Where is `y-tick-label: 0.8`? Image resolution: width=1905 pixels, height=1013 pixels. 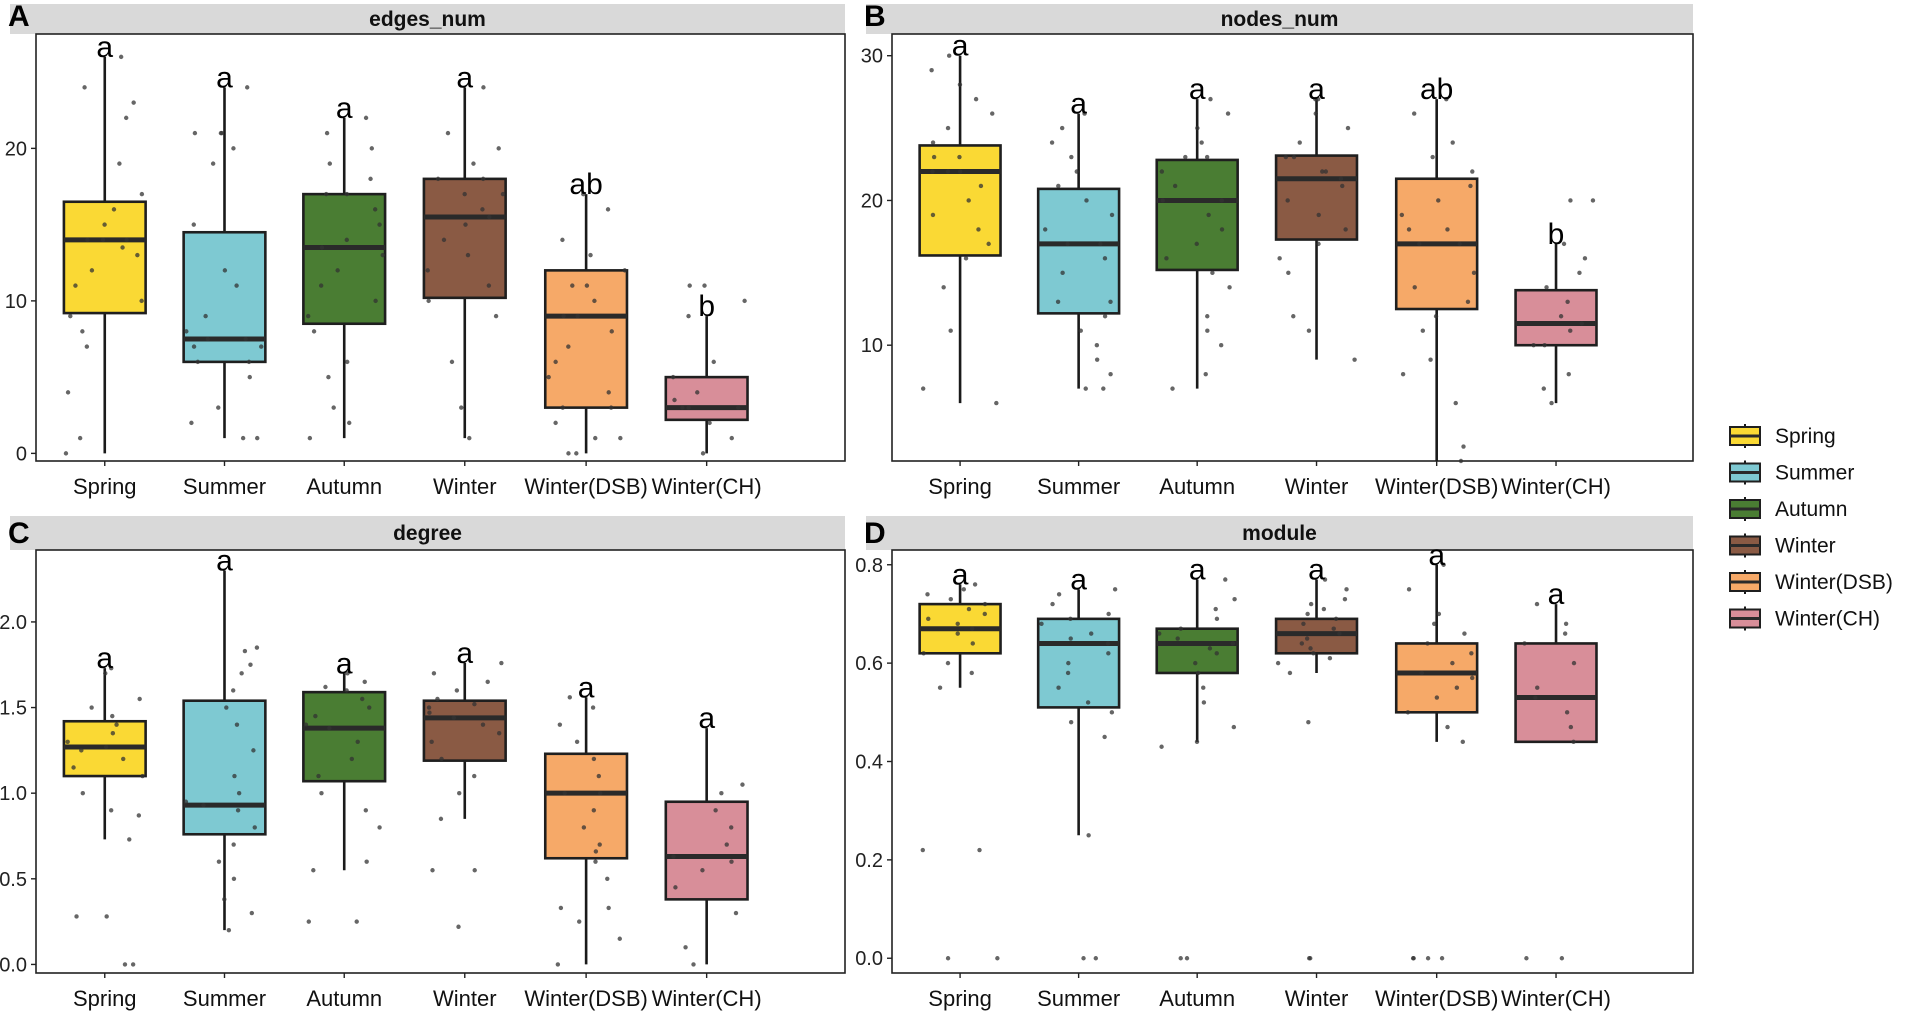
y-tick-label: 0.8 is located at coordinates (869, 566).